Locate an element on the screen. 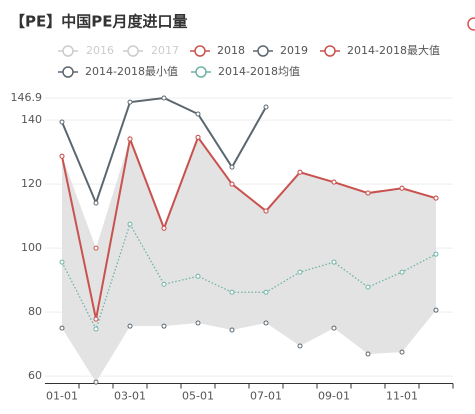  x-tick-label: 11-01 is located at coordinates (402, 396).